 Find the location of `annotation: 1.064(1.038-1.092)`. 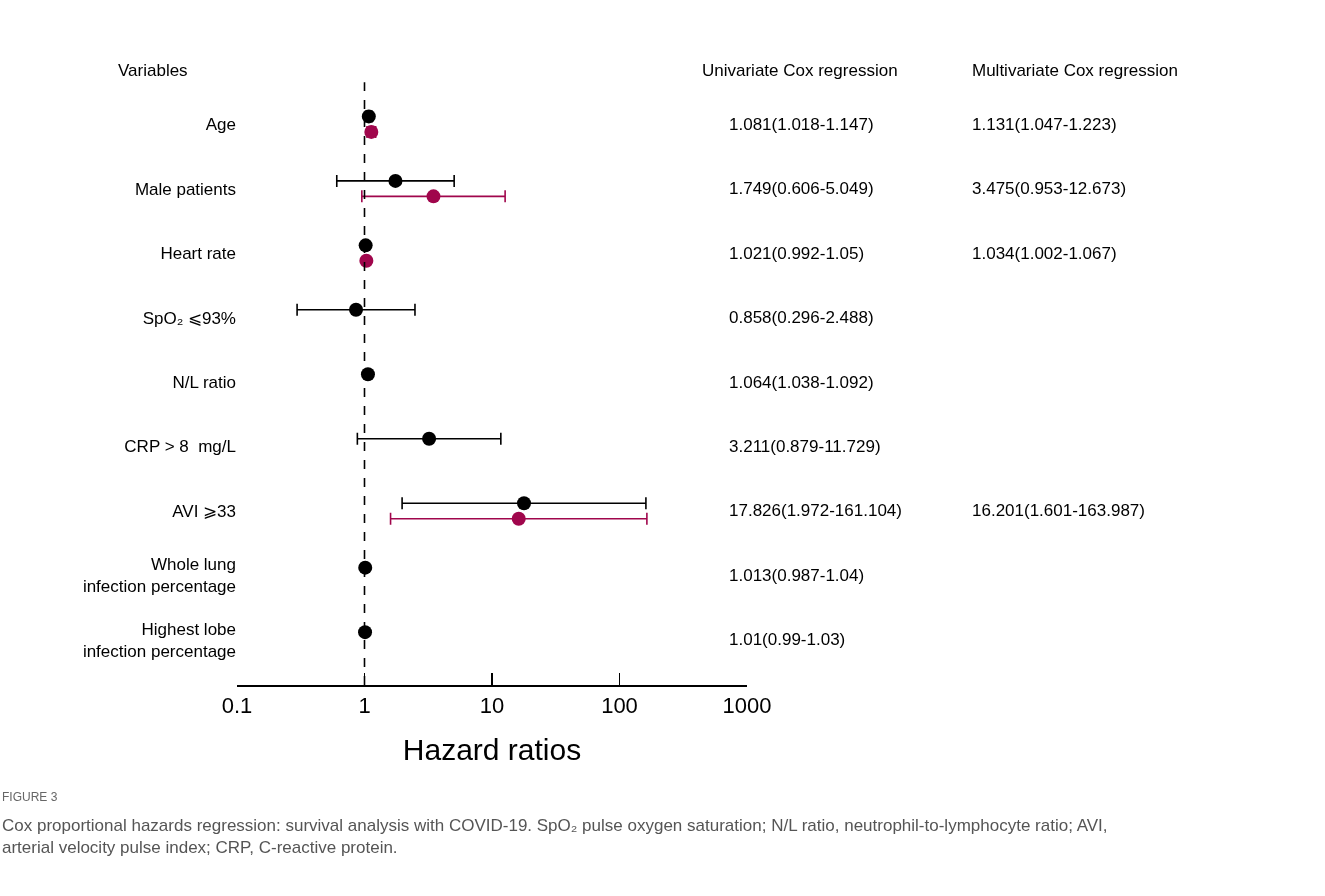

annotation: 1.064(1.038-1.092) is located at coordinates (801, 382).